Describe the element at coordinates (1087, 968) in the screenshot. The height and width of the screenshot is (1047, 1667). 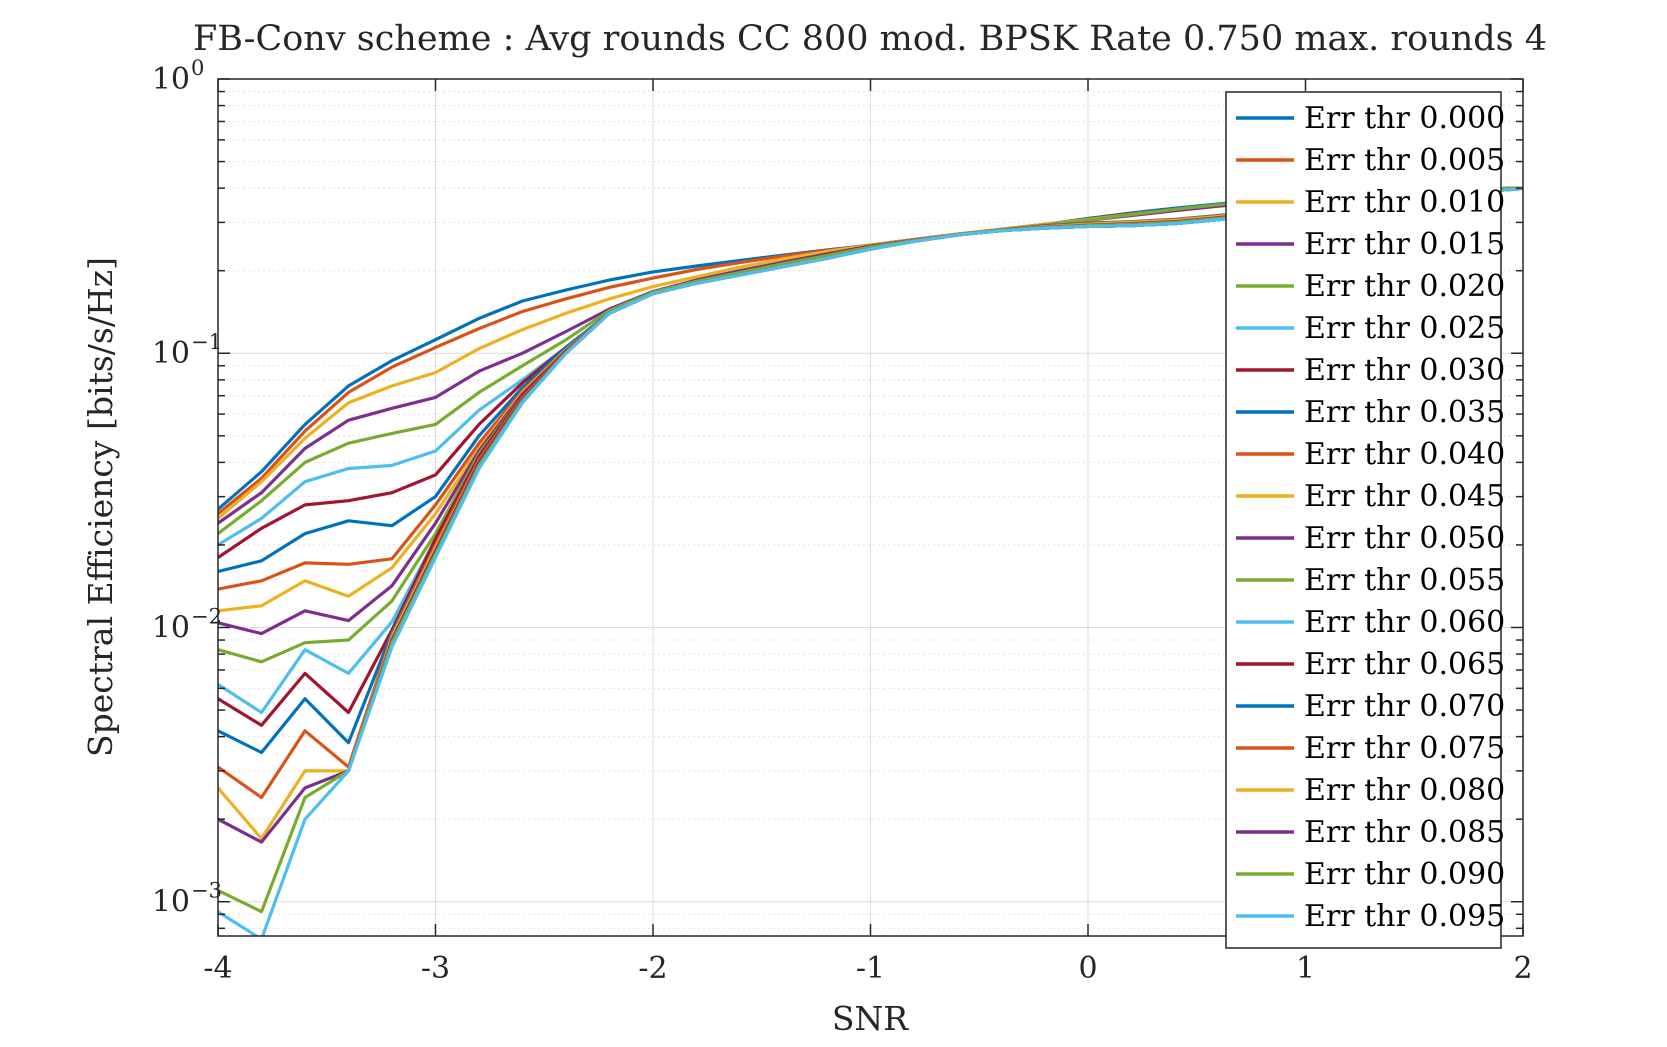
I see `x-tick-label: 0` at that location.